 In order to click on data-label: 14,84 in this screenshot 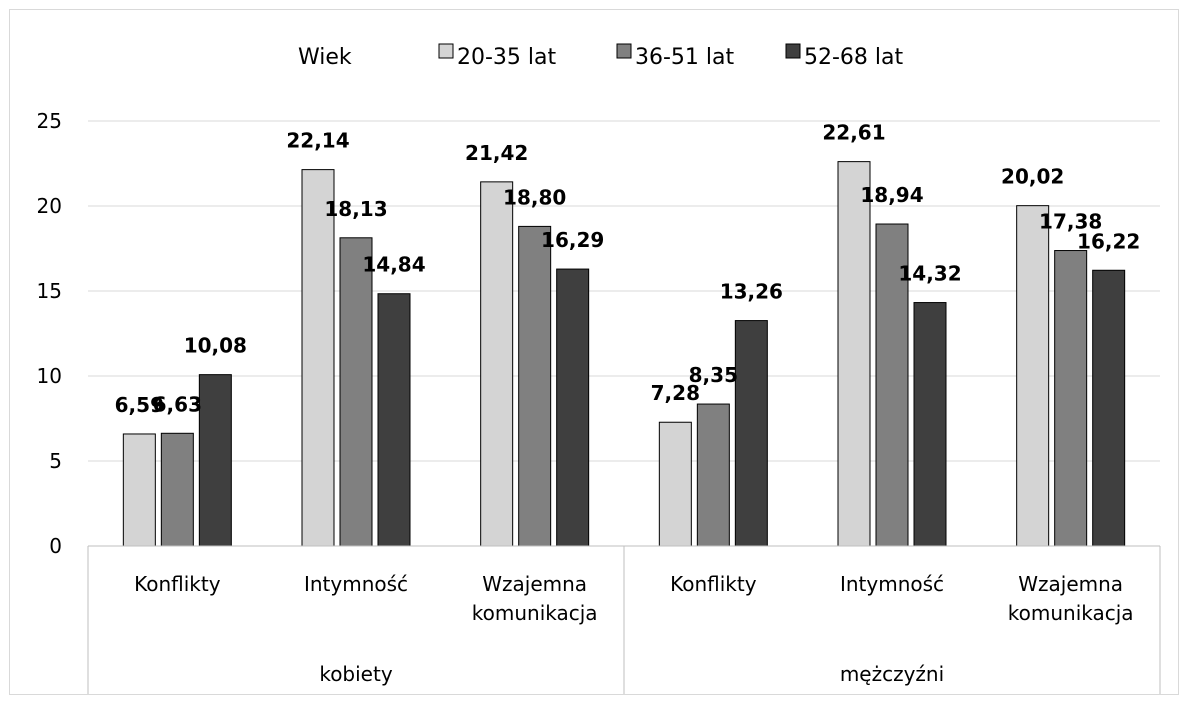, I will do `click(393, 265)`.